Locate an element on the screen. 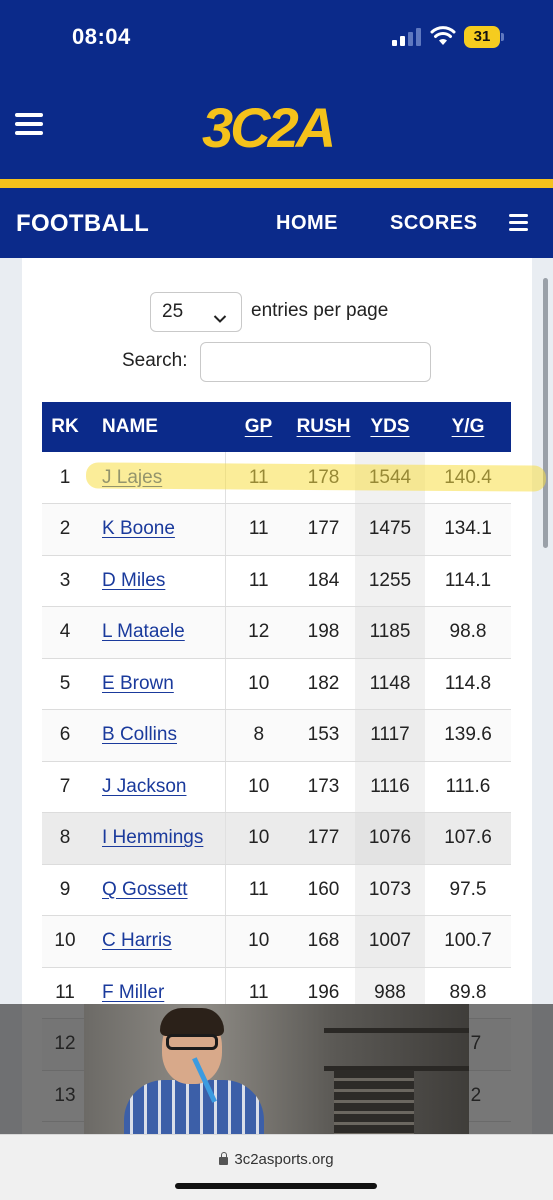 The width and height of the screenshot is (553, 1200). battery-icon: 31 is located at coordinates (484, 37).